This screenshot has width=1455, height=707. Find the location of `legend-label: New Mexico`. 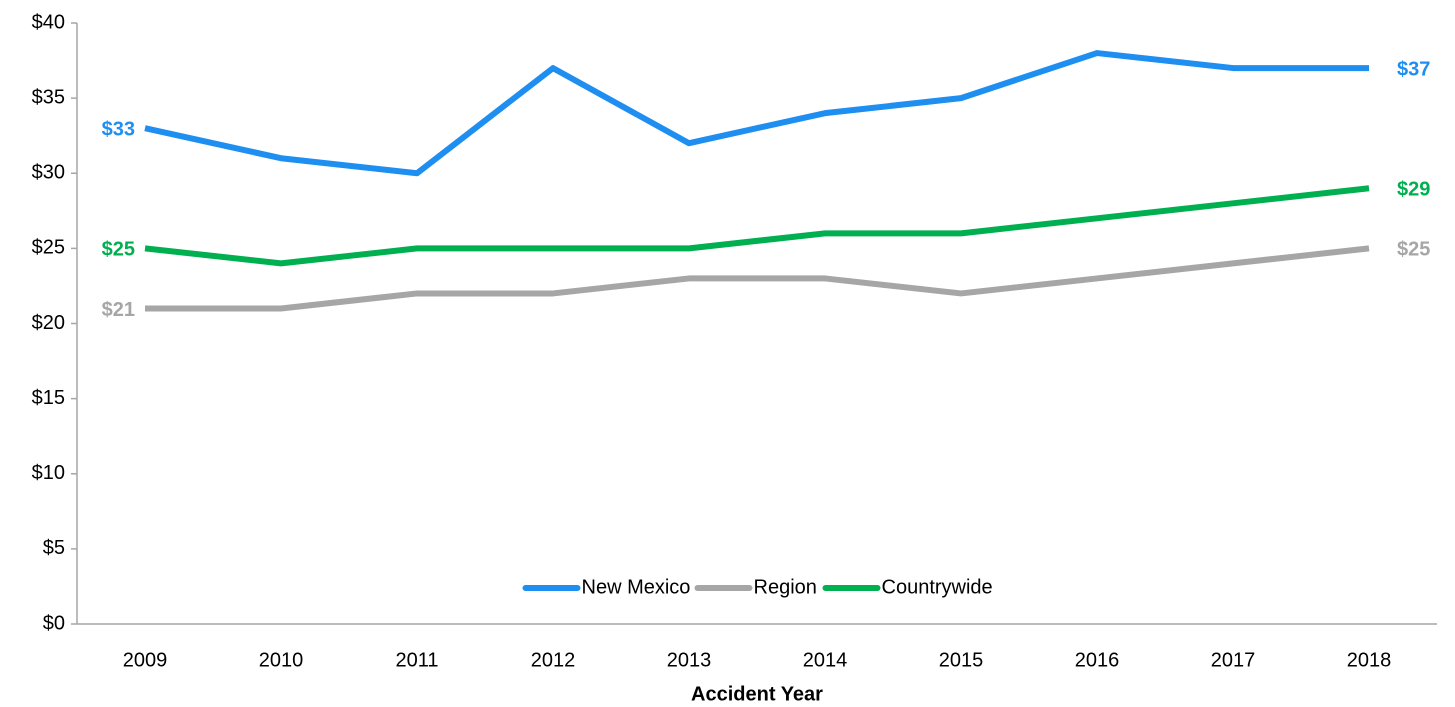

legend-label: New Mexico is located at coordinates (636, 587).